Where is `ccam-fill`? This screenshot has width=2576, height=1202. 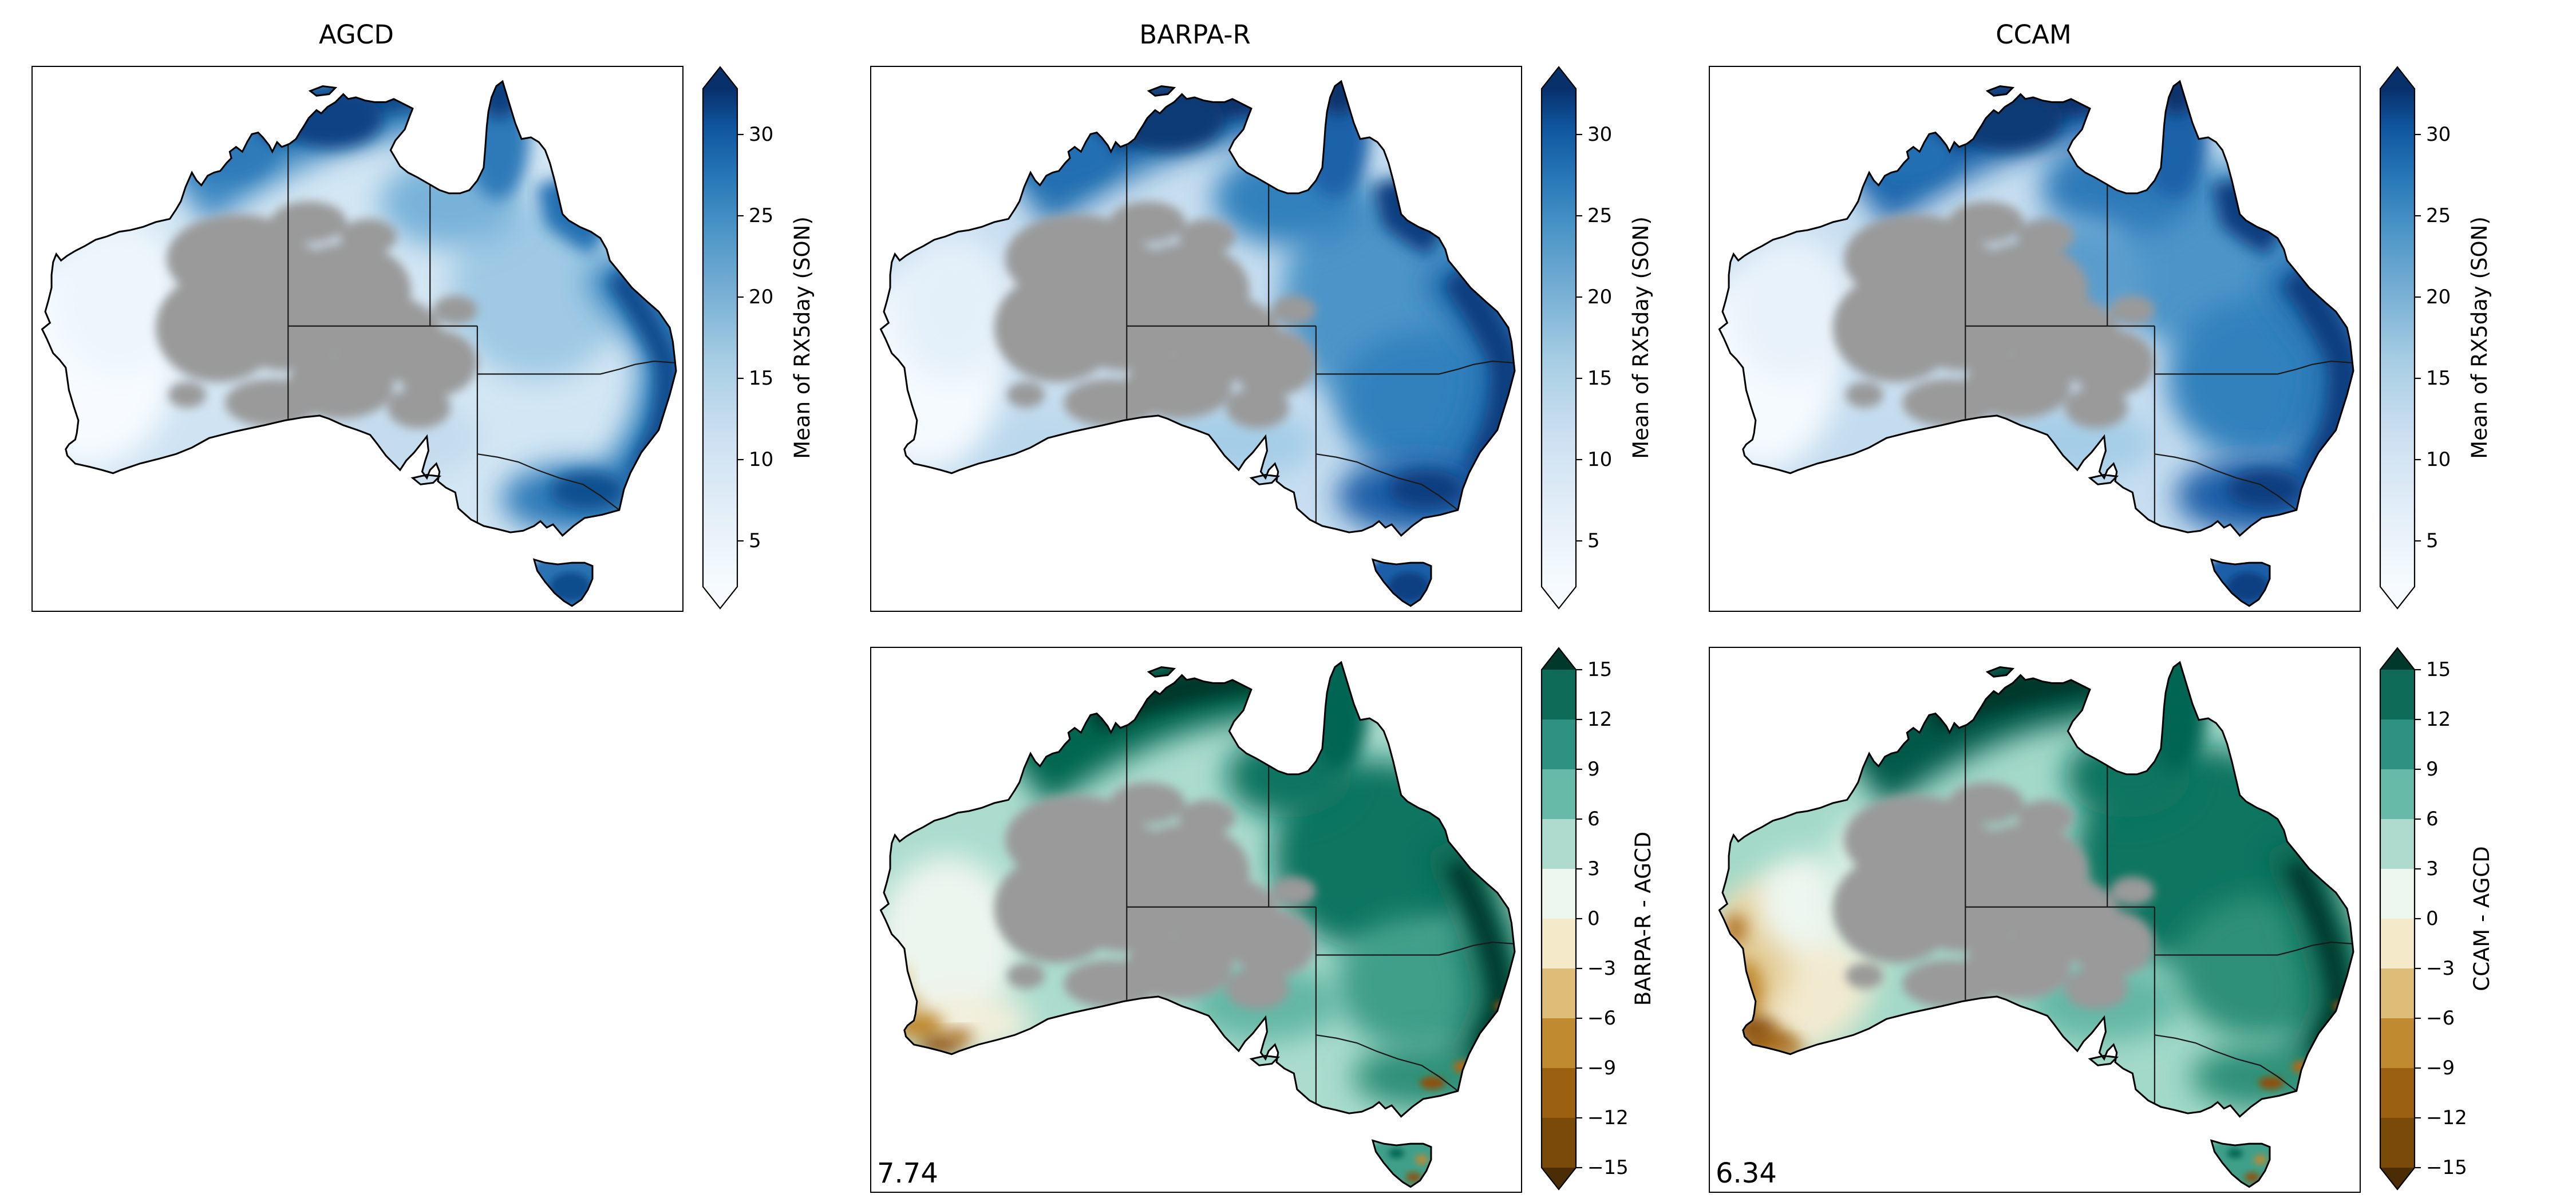 ccam-fill is located at coordinates (2036, 343).